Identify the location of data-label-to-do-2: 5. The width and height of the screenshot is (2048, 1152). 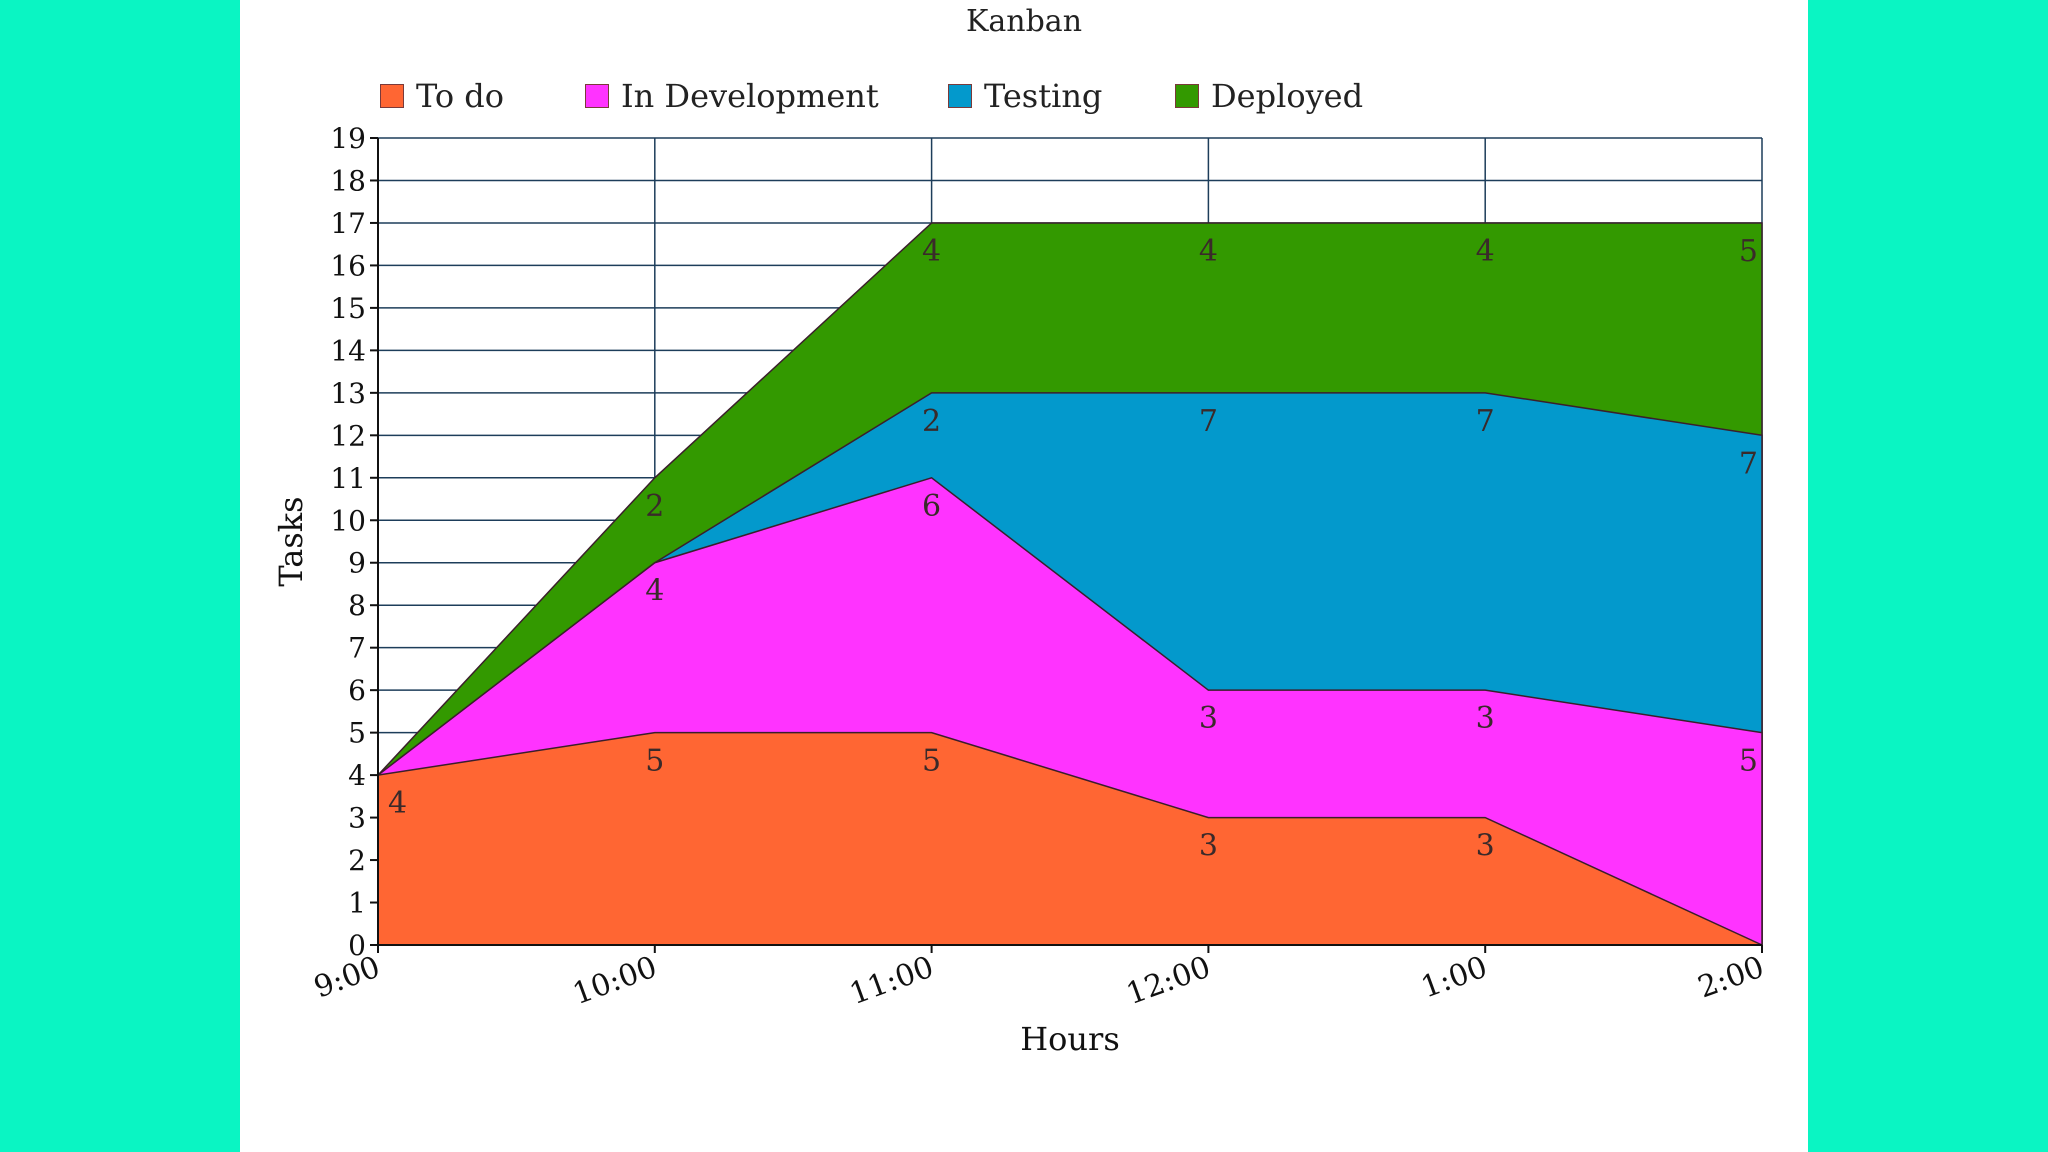
(931, 761).